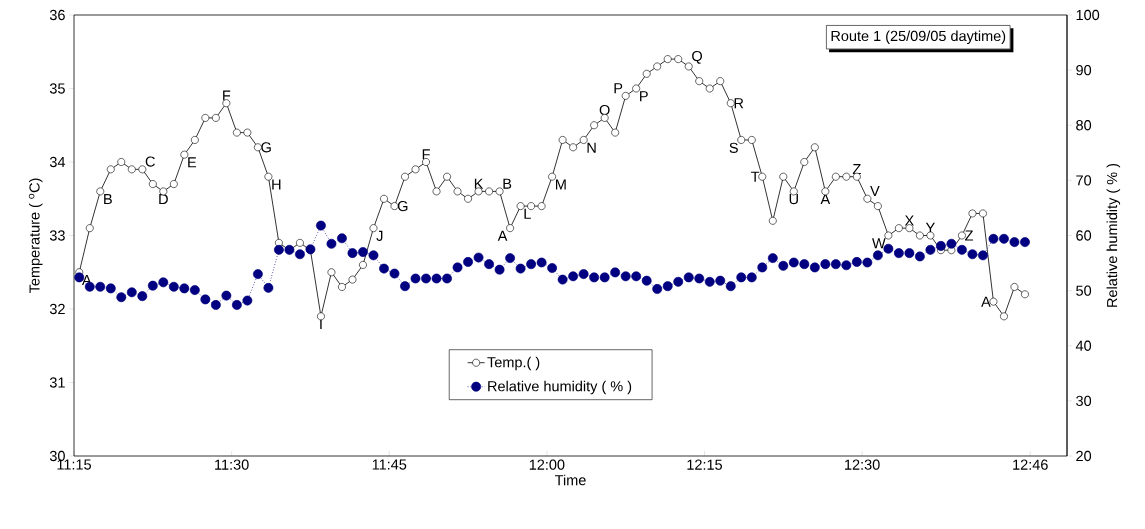 The width and height of the screenshot is (1145, 529). What do you see at coordinates (793, 199) in the screenshot?
I see `annotation: U` at bounding box center [793, 199].